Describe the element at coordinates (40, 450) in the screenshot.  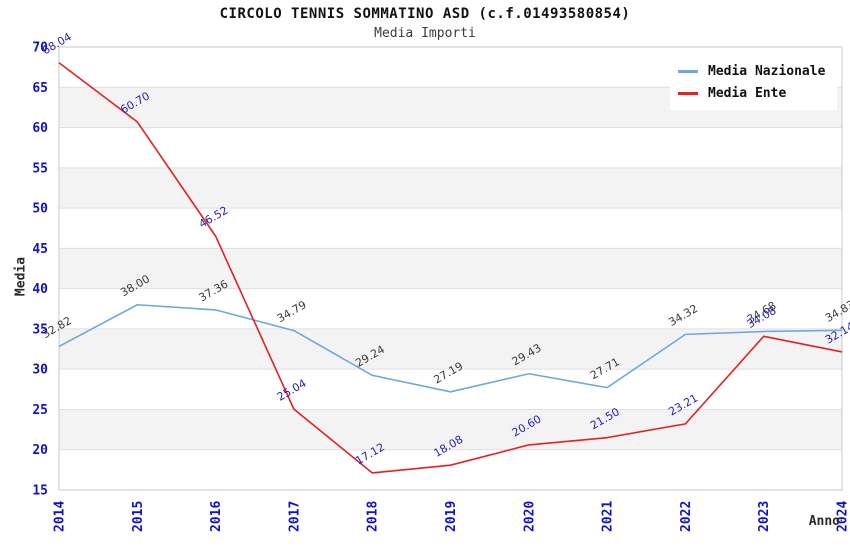
I see `y-tick-label: 20` at that location.